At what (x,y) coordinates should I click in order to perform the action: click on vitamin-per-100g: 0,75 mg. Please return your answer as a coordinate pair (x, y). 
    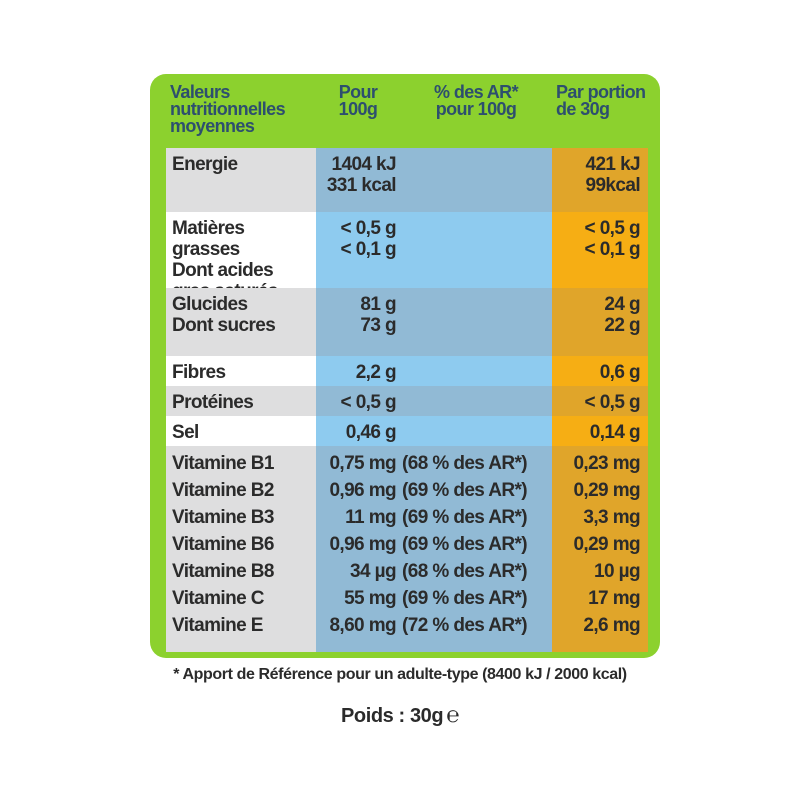
    Looking at the image, I should click on (362, 463).